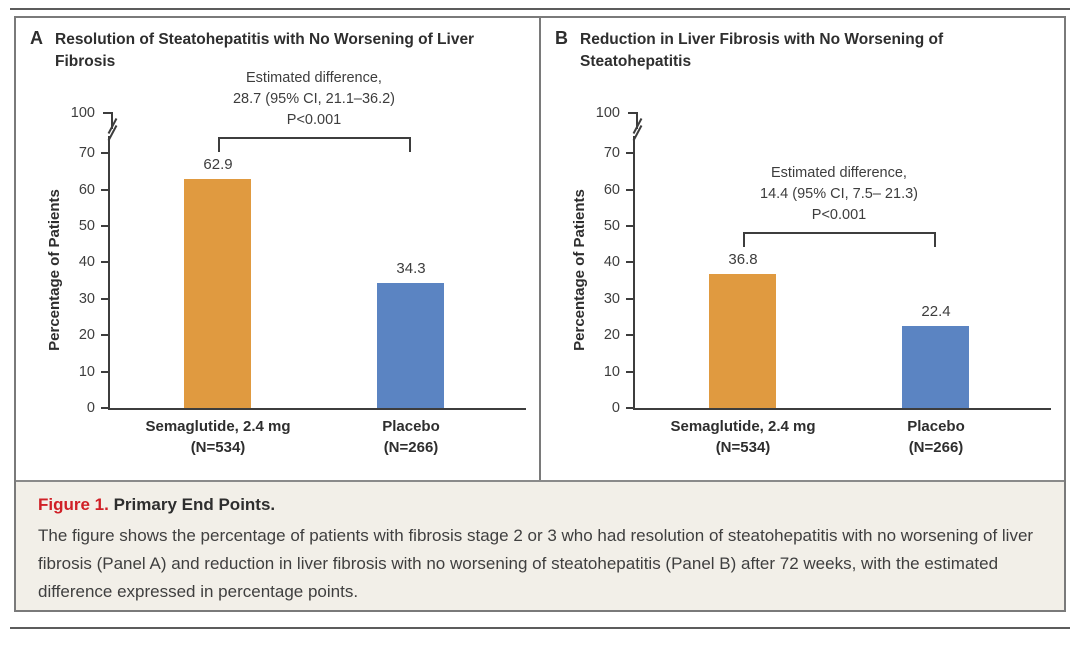 Image resolution: width=1080 pixels, height=645 pixels. What do you see at coordinates (743, 259) in the screenshot?
I see `bar-value-label: 36.8` at bounding box center [743, 259].